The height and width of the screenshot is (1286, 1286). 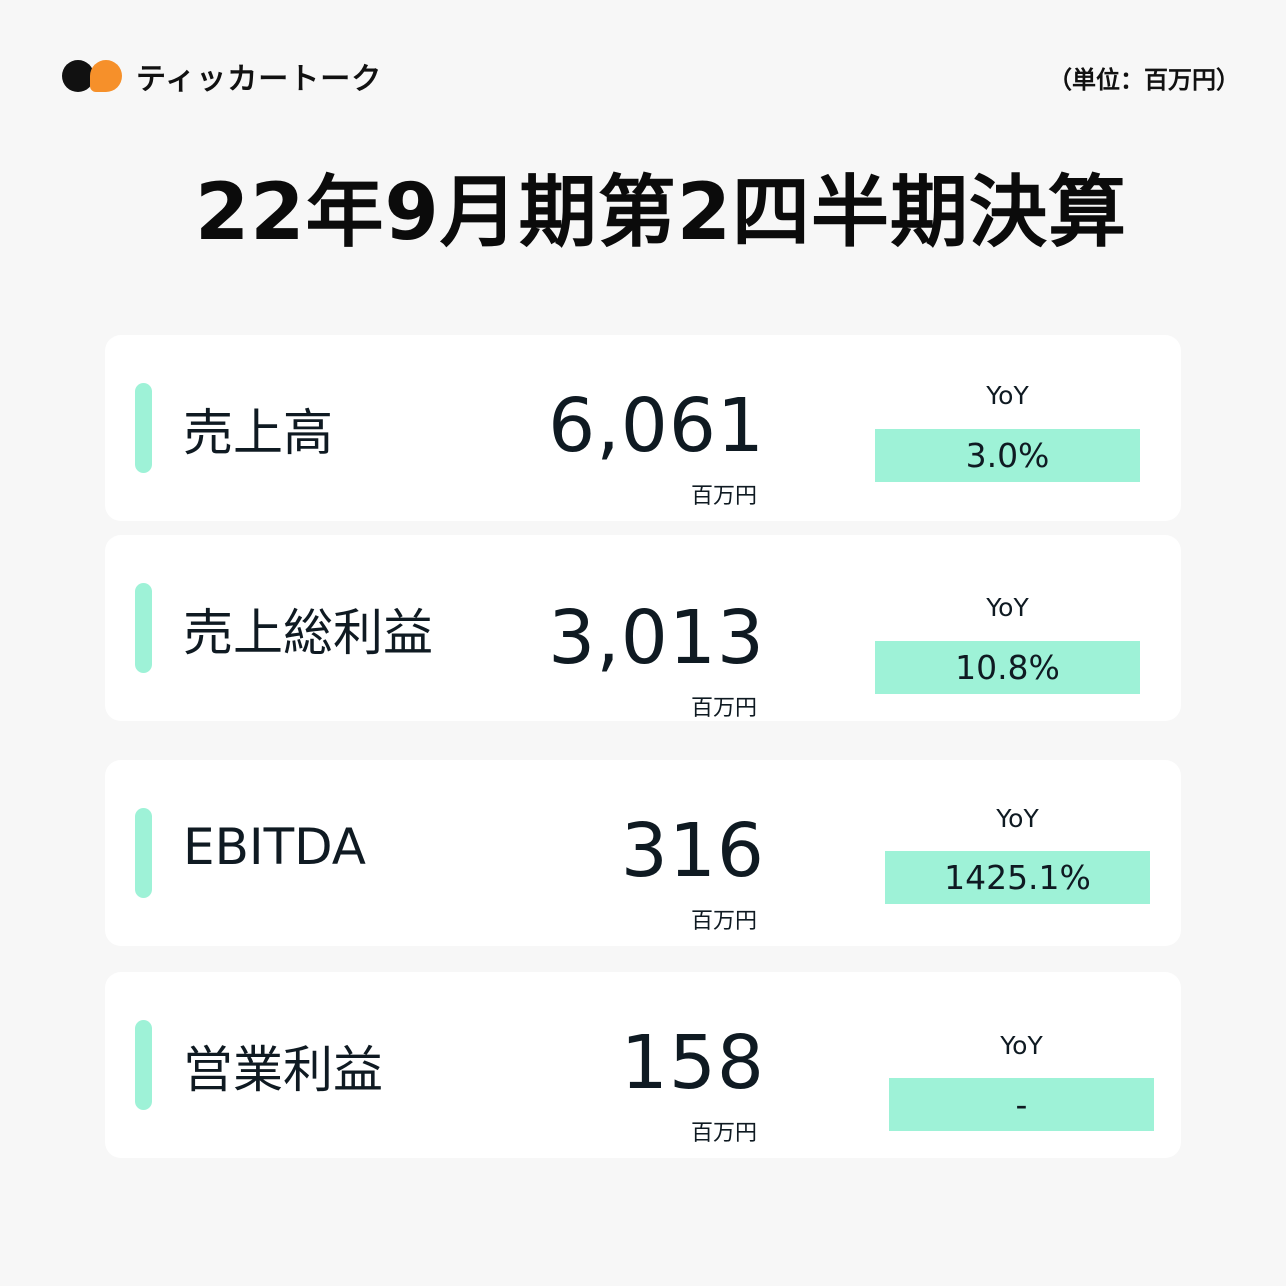 I want to click on brand: ティッカートーク, so click(x=221, y=76).